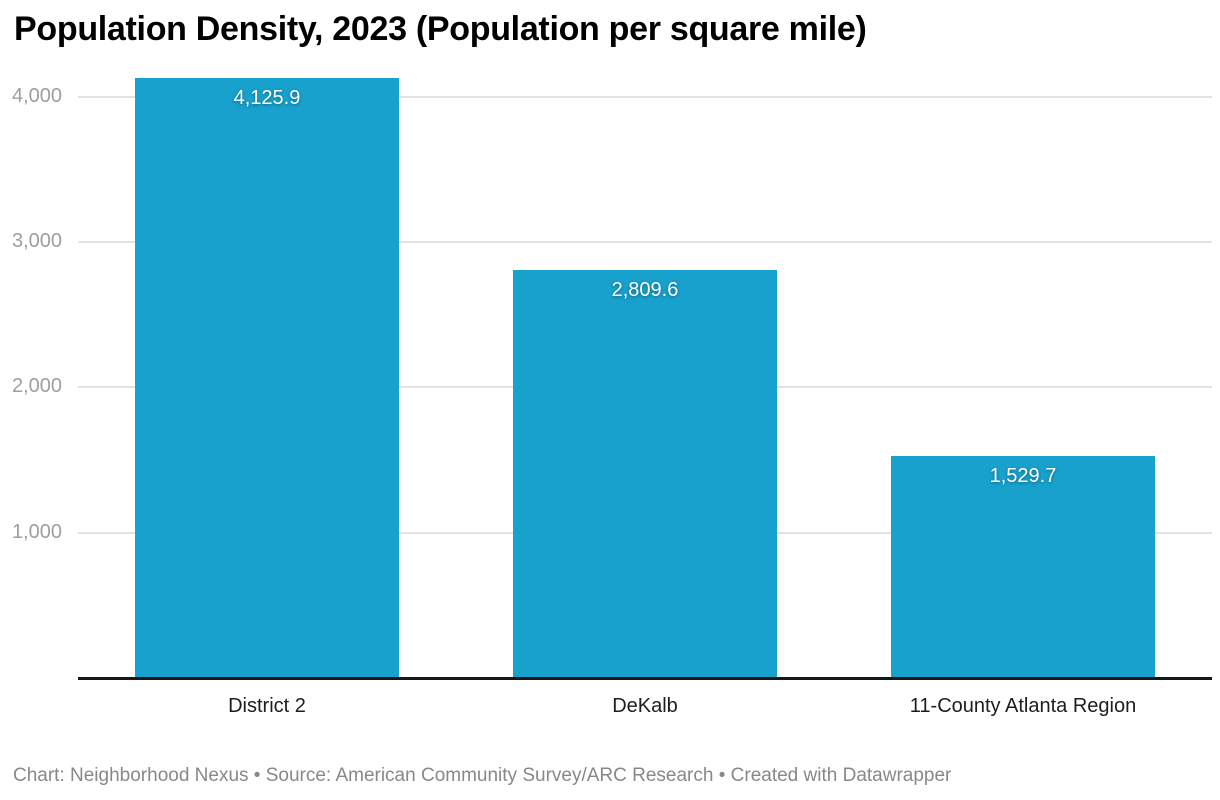  Describe the element at coordinates (1023, 706) in the screenshot. I see `x-axis-category-label: 11-County Atlanta Region` at that location.